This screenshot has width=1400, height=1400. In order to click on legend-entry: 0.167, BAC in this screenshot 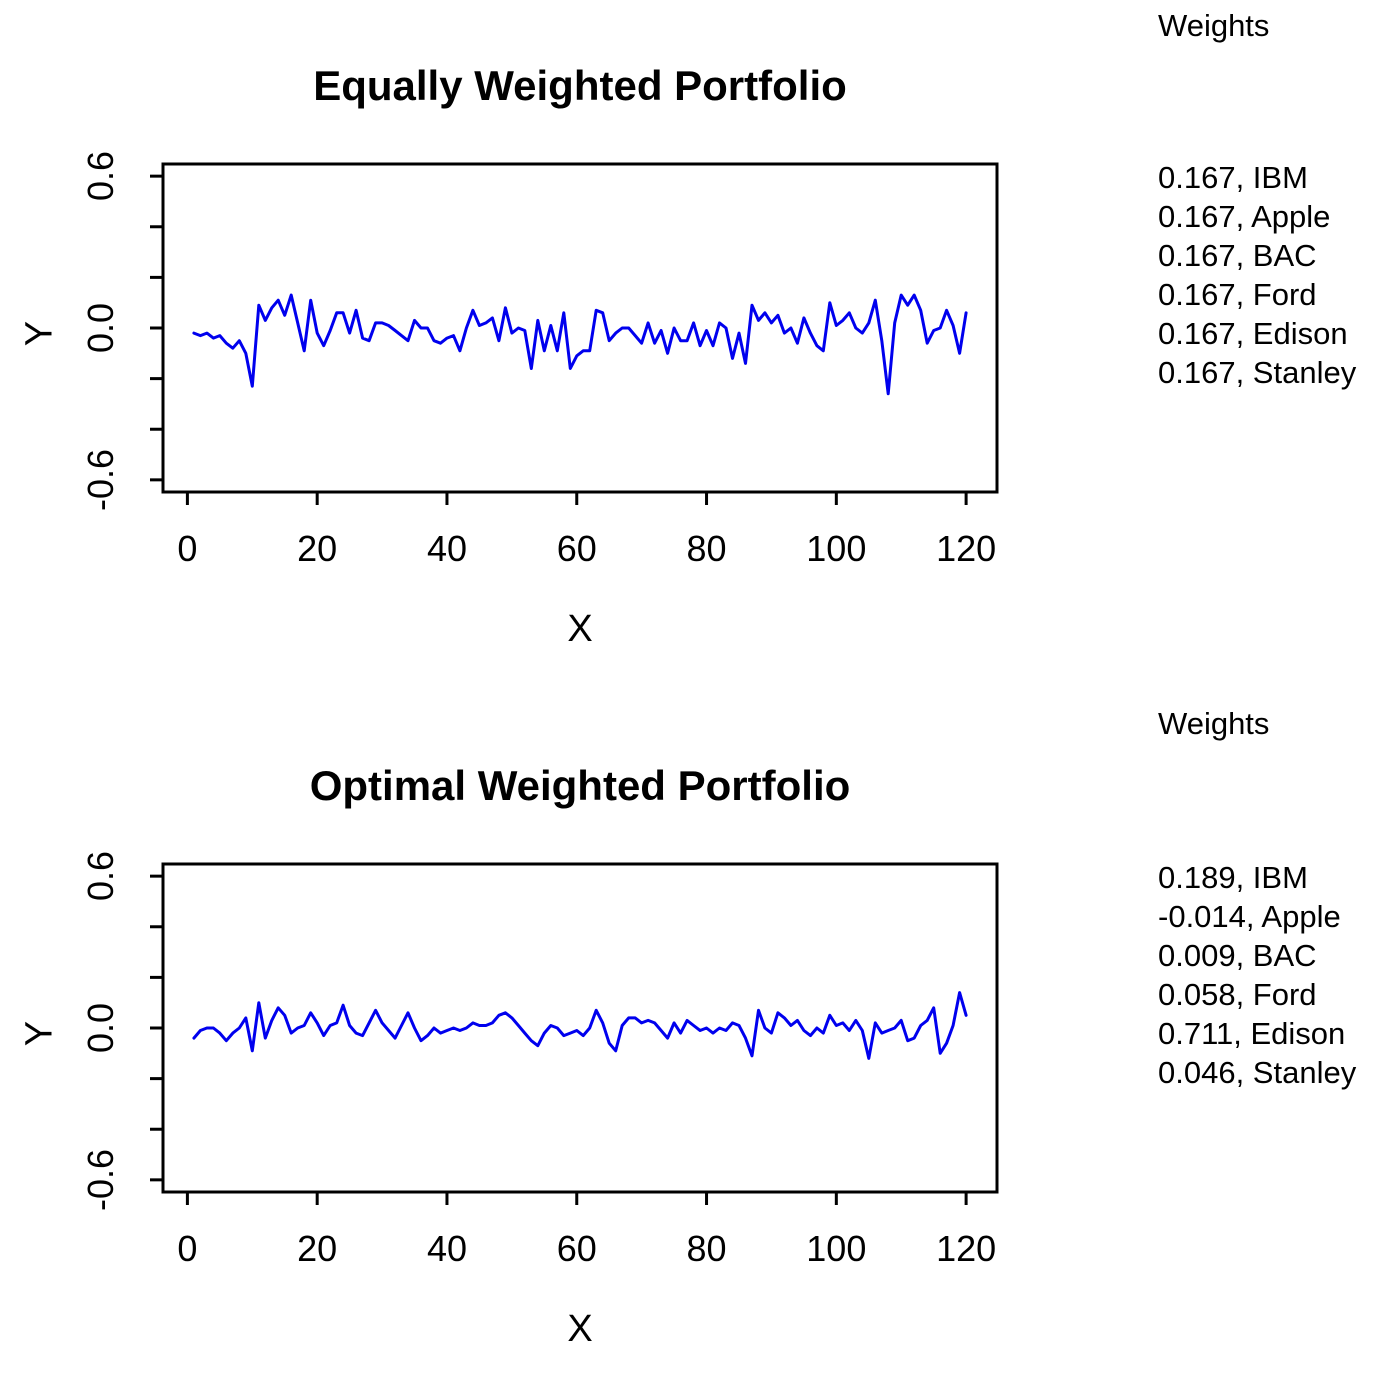, I will do `click(1237, 255)`.